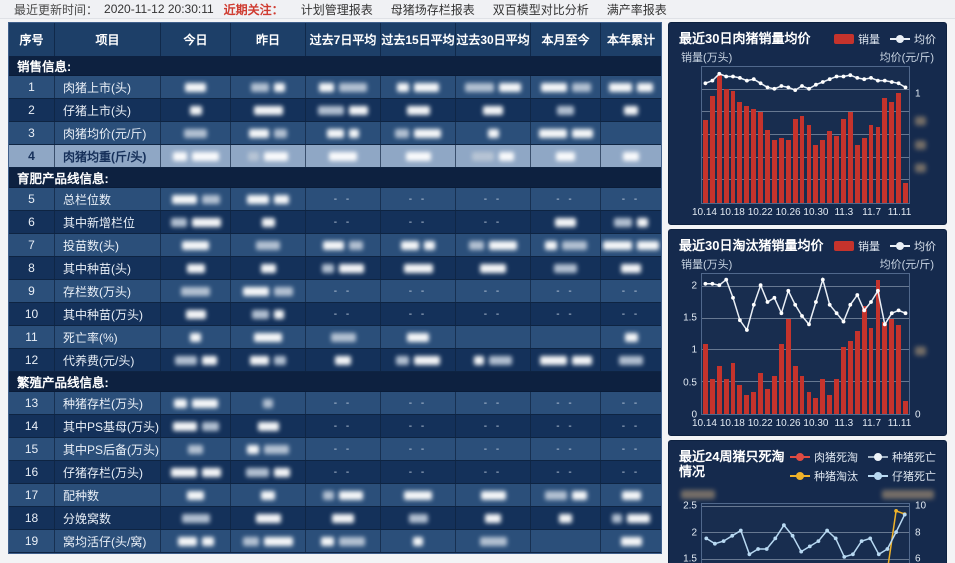 This screenshot has width=955, height=563. What do you see at coordinates (32, 314) in the screenshot?
I see `row-number-cell: 10` at bounding box center [32, 314].